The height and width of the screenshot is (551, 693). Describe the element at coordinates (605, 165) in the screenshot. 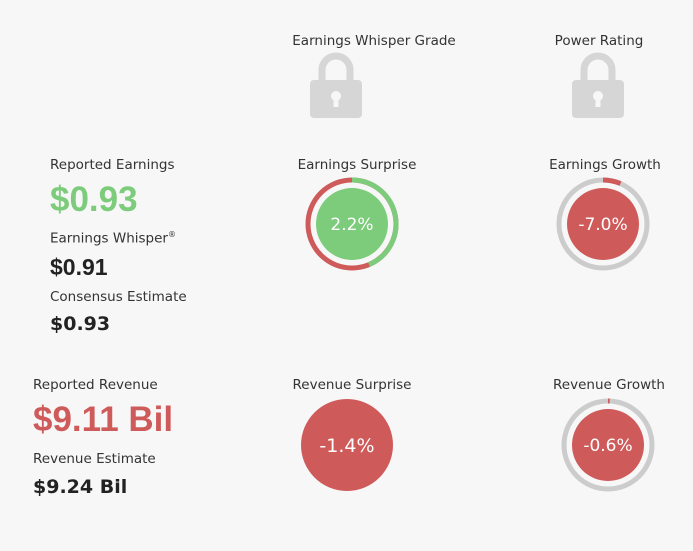

I see `earnings-growth-label: Earnings Growth` at that location.